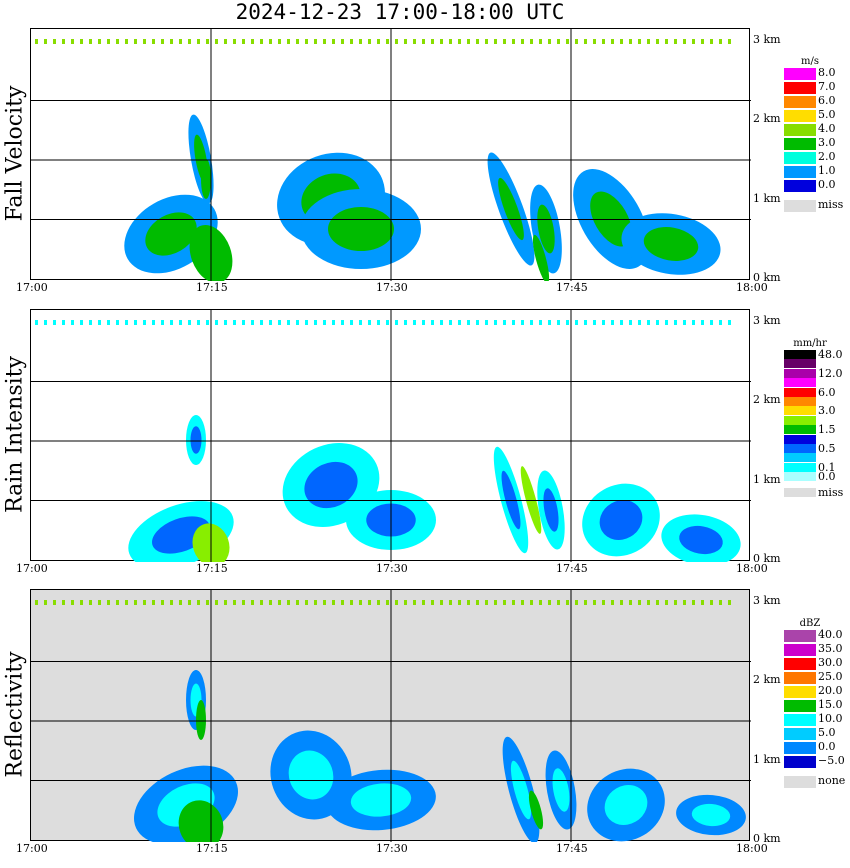 The width and height of the screenshot is (850, 868). Describe the element at coordinates (830, 690) in the screenshot. I see `legend-label: 20.0` at that location.